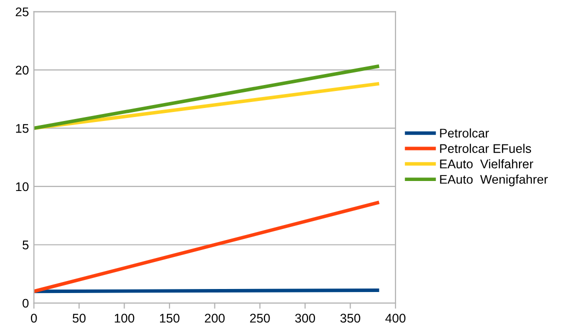 This screenshot has height=333, width=565. Describe the element at coordinates (260, 318) in the screenshot. I see `x-tick-label: 250` at that location.